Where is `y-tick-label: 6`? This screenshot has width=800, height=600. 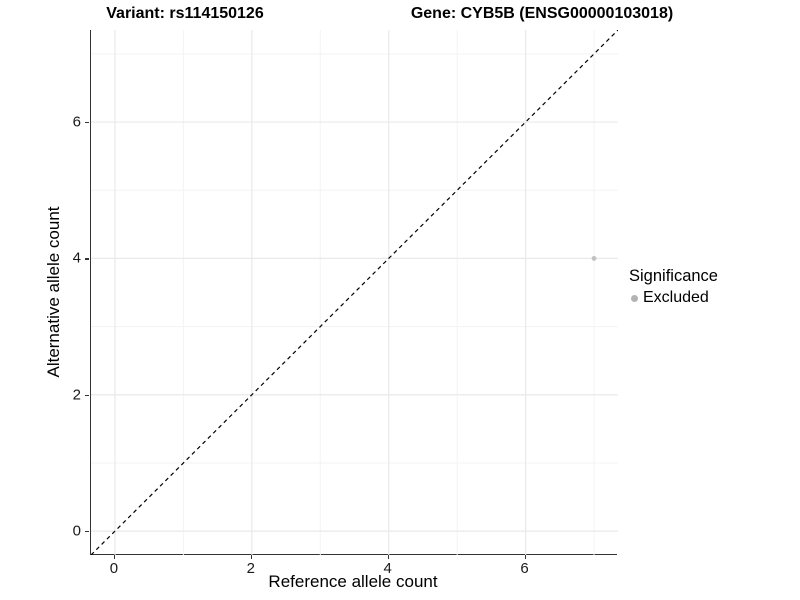 y-tick-label: 6 is located at coordinates (76, 122).